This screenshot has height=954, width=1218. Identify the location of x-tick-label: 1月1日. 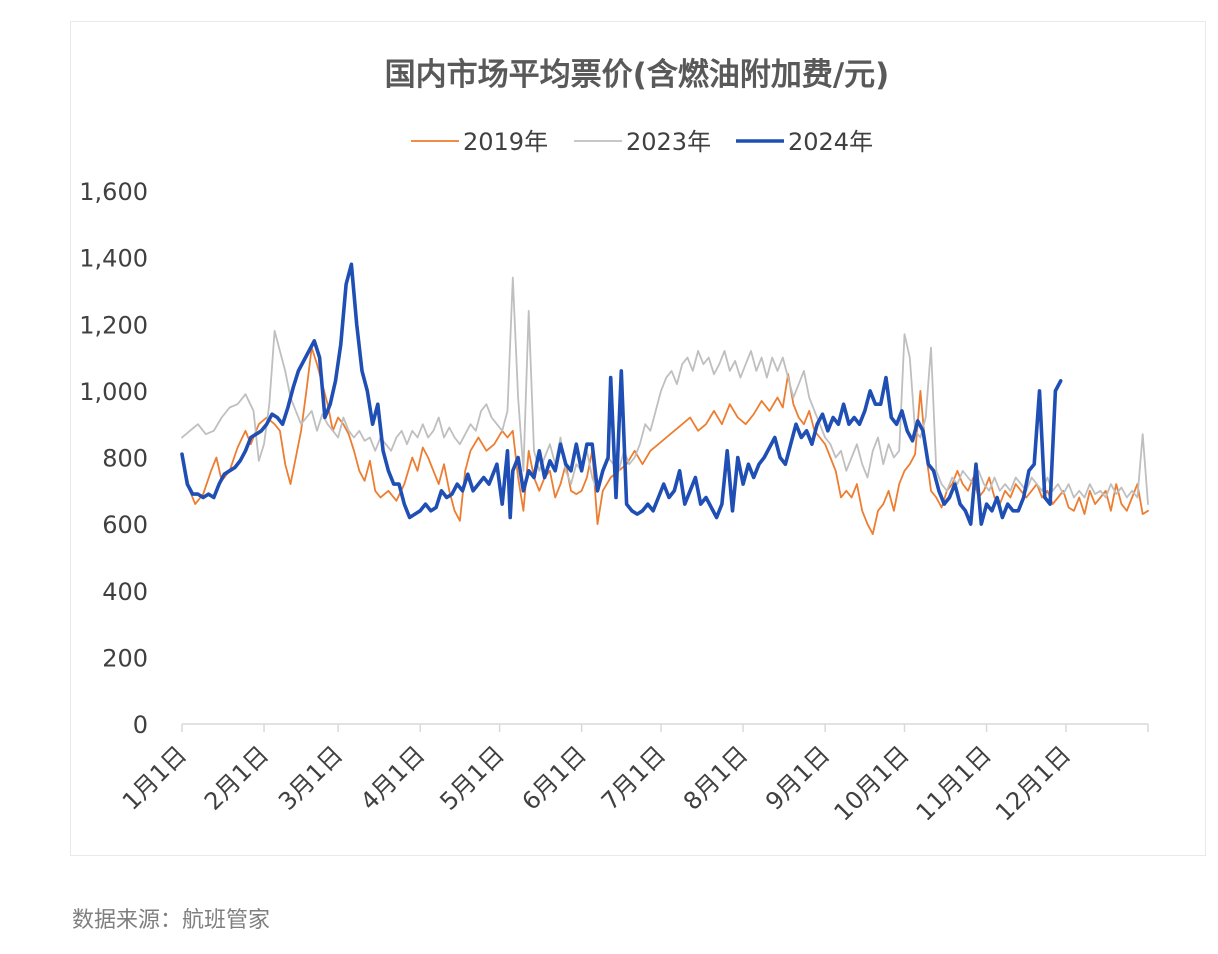
(154, 777).